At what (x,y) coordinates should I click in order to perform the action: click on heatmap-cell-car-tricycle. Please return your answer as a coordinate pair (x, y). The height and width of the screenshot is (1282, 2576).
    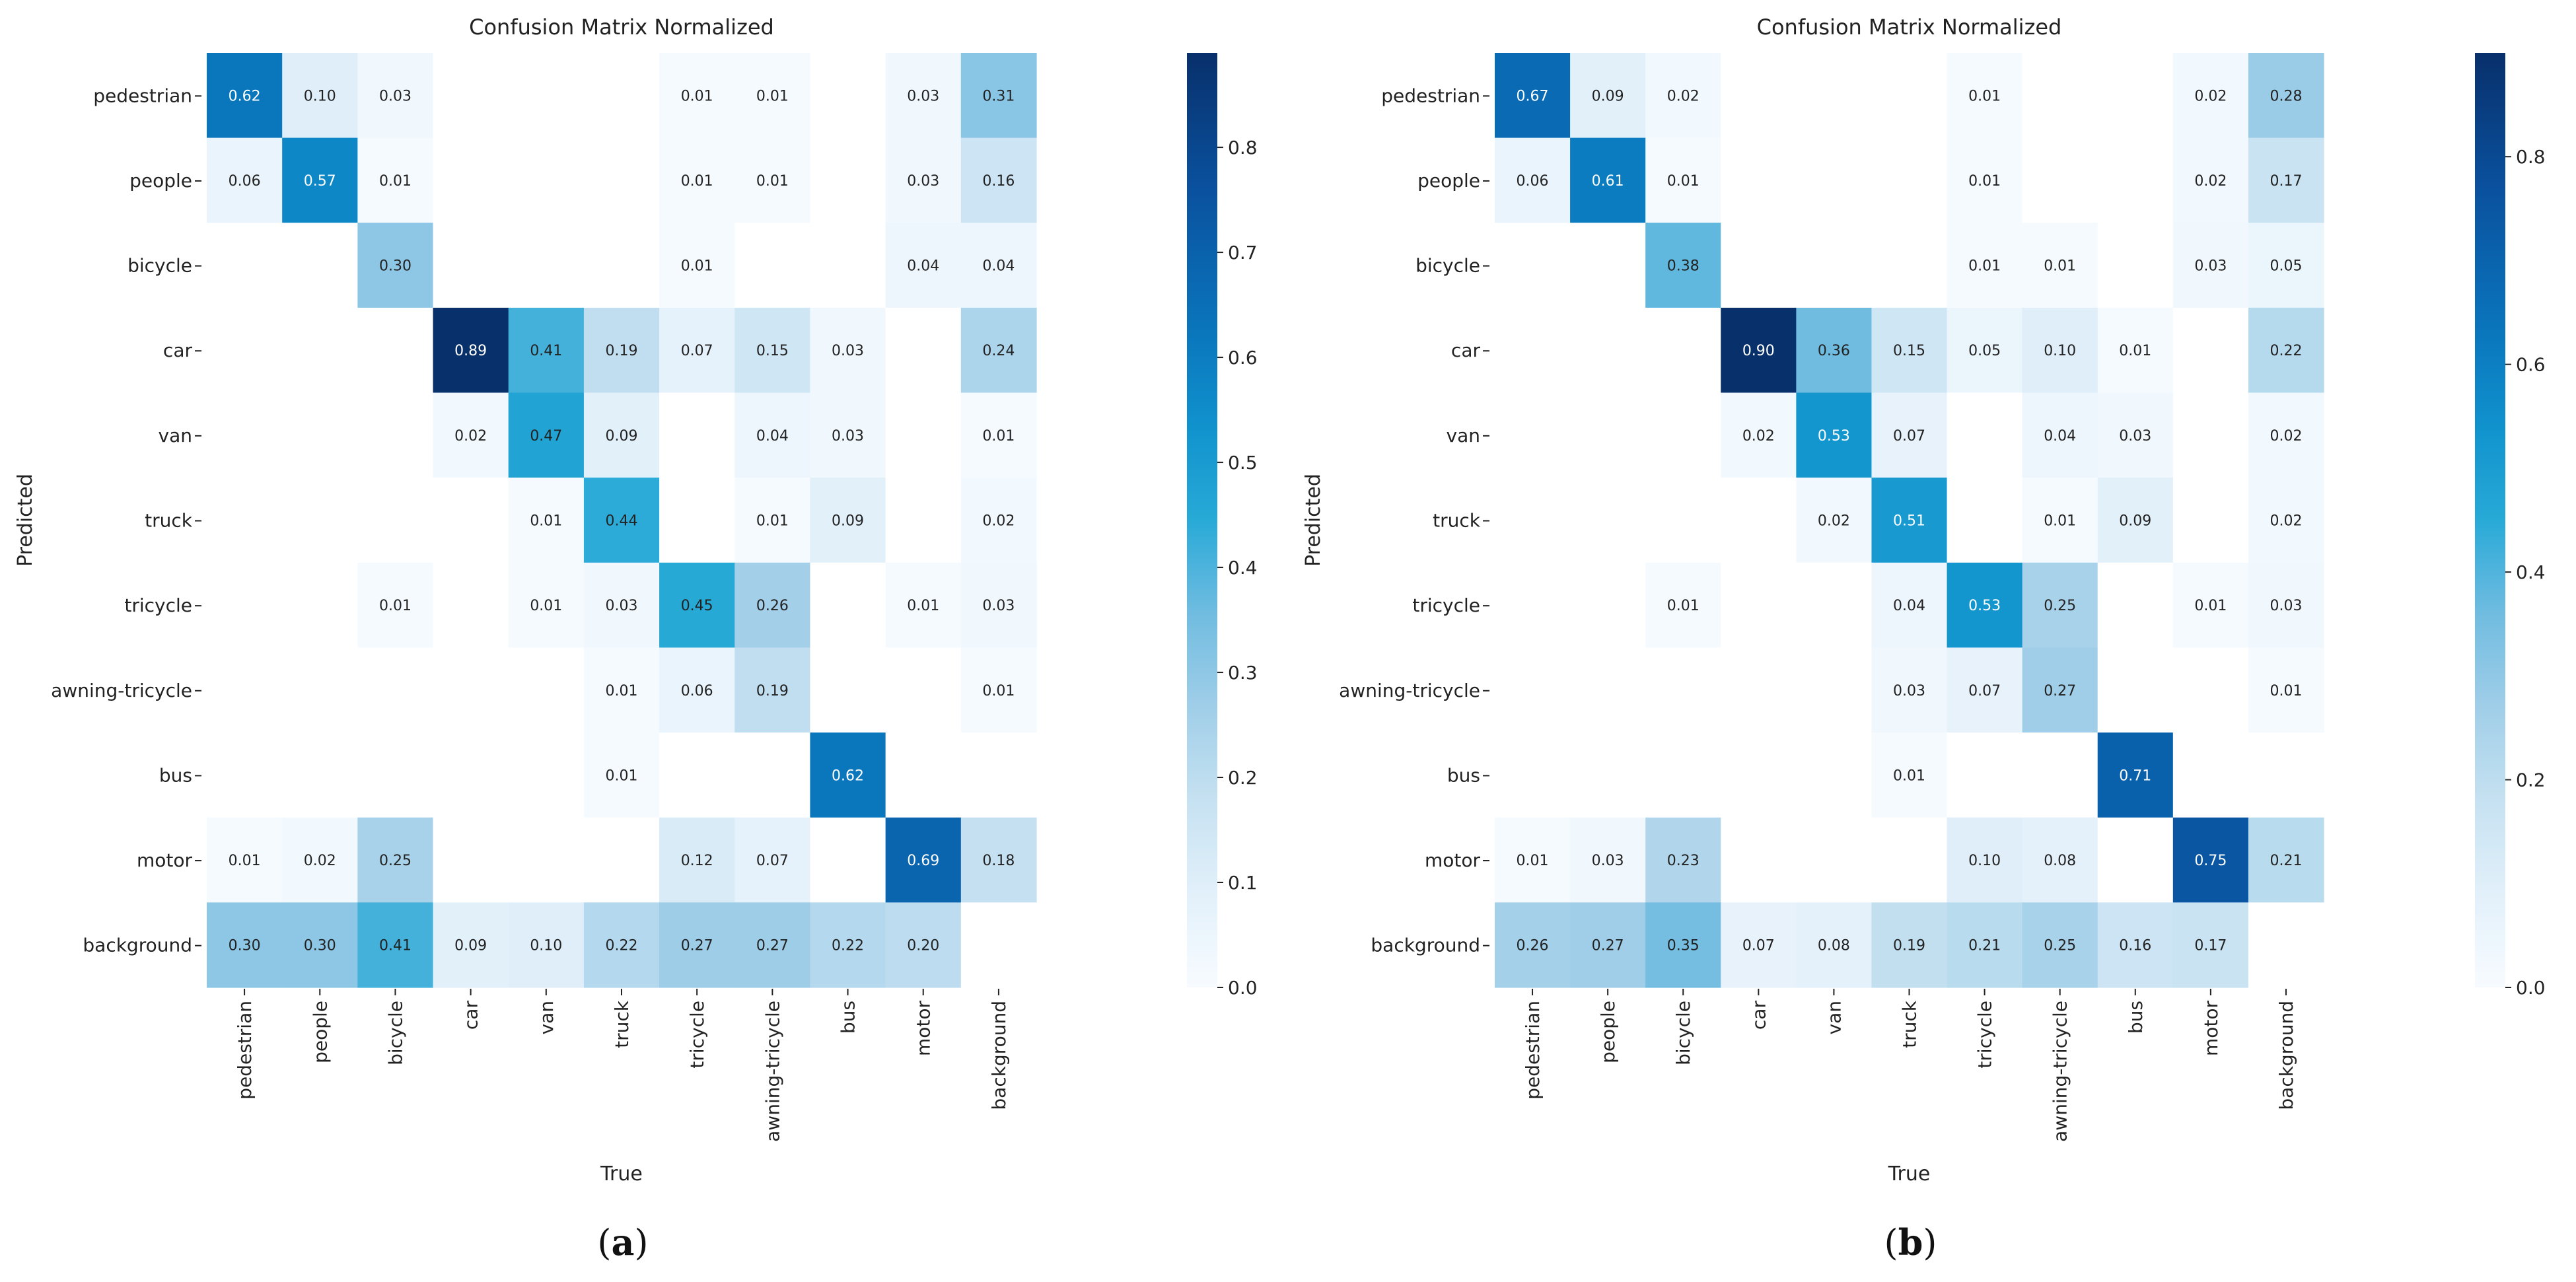
    Looking at the image, I should click on (1985, 350).